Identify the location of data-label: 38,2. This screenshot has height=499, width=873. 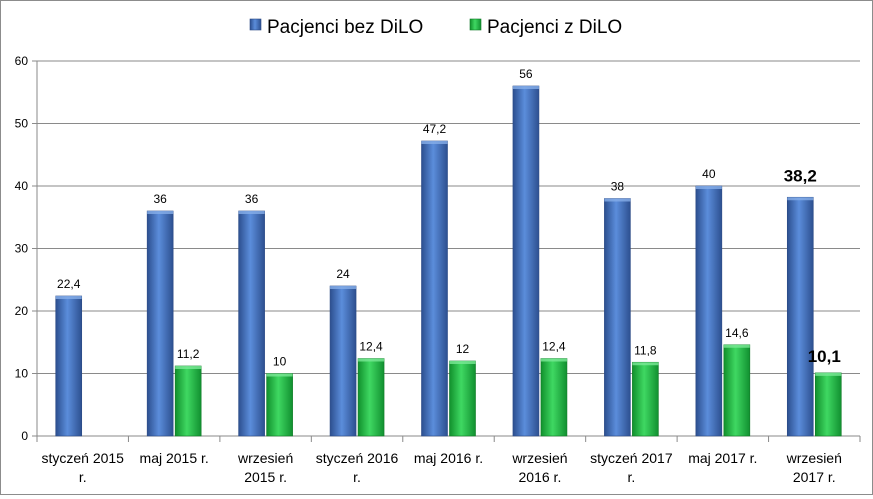
(800, 175).